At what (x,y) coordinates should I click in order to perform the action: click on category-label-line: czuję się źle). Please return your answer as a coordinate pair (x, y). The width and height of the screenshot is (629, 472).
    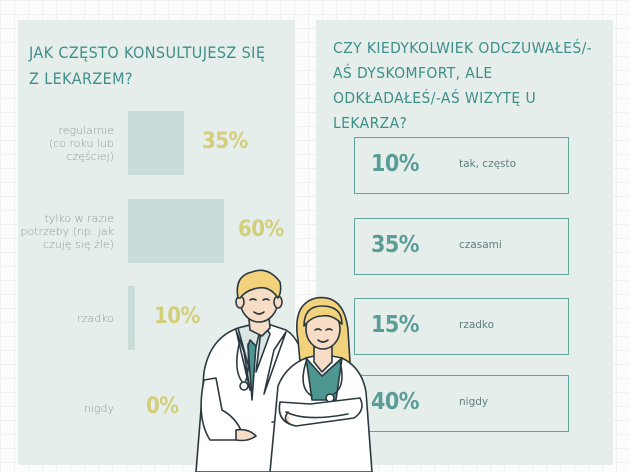
    Looking at the image, I should click on (78, 244).